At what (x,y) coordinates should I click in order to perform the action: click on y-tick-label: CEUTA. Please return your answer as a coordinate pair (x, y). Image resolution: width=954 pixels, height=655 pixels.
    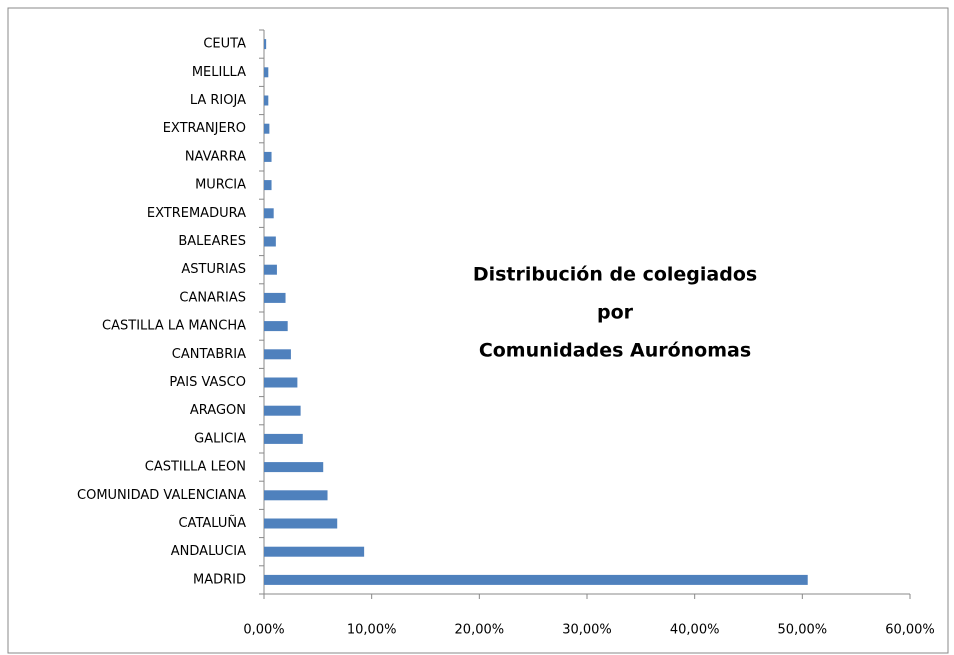
    Looking at the image, I should click on (224, 44).